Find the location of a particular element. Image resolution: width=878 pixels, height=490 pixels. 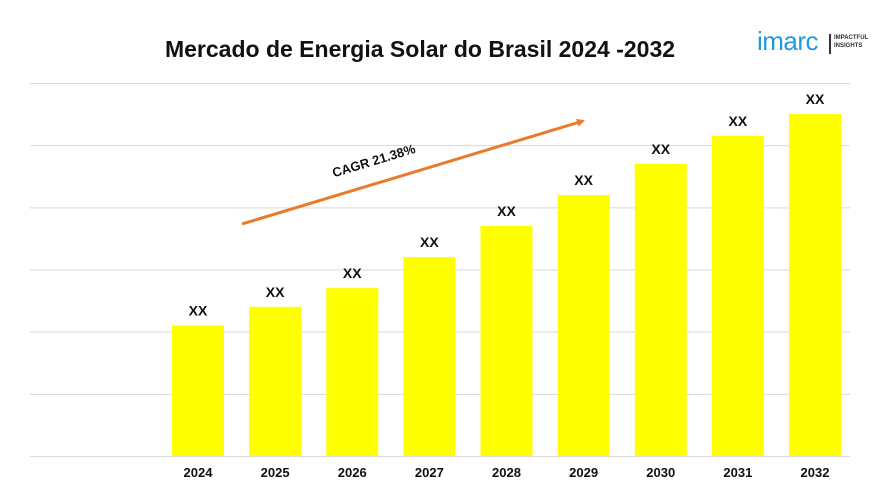

x-tick-2027: 2027 is located at coordinates (429, 472).